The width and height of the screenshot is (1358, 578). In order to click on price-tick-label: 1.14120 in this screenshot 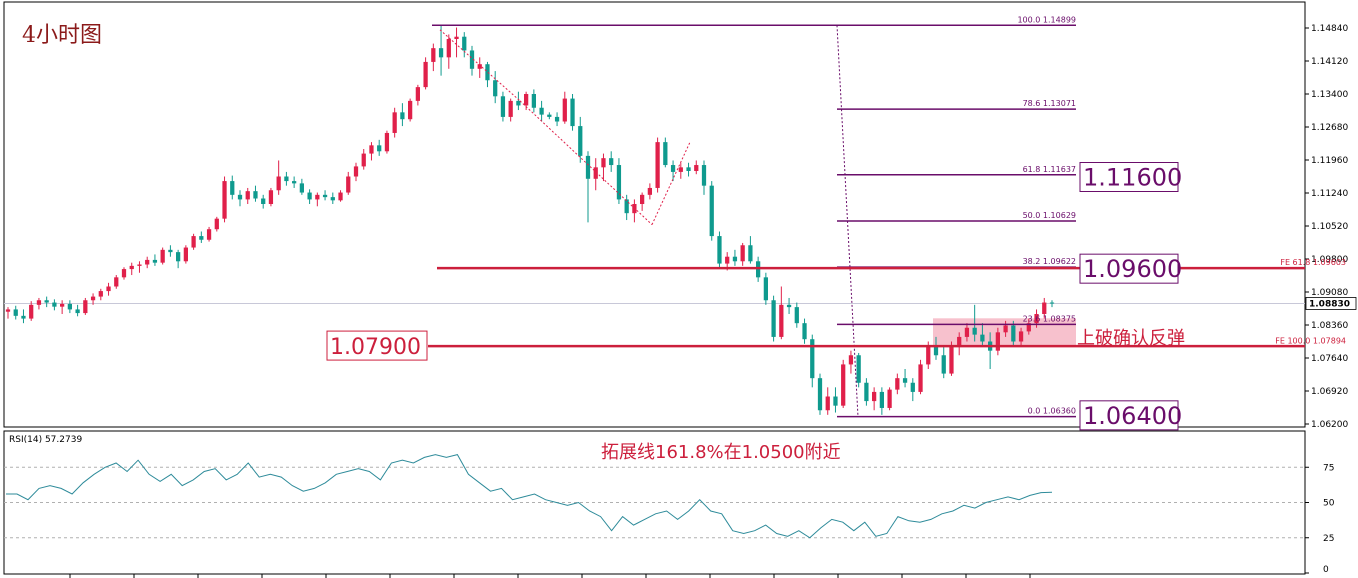, I will do `click(1329, 62)`.